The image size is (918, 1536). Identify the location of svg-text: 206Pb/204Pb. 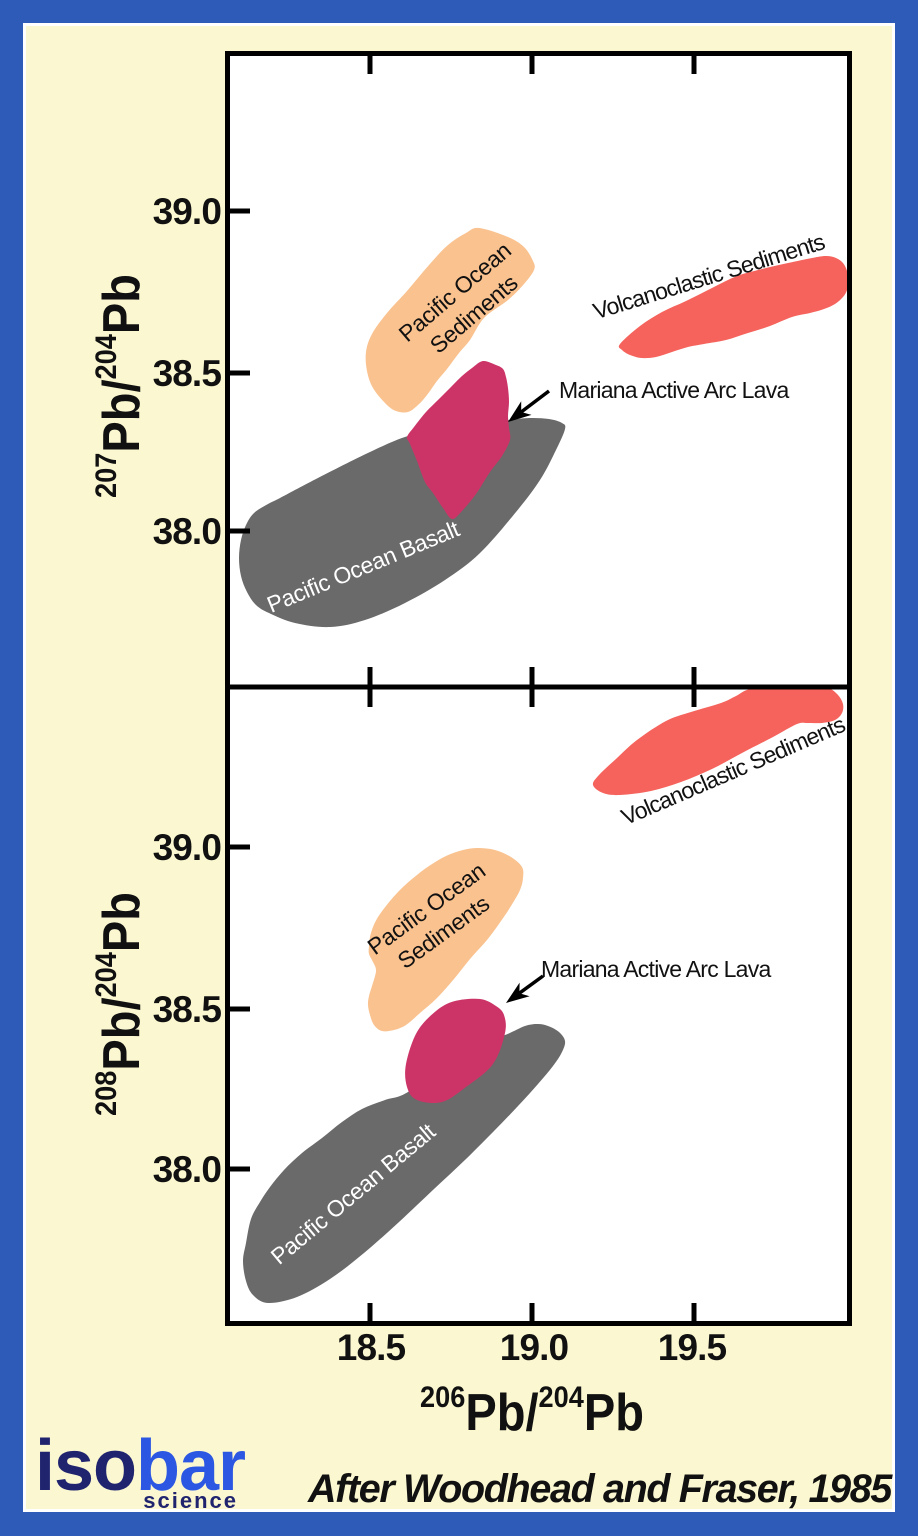
(532, 1411).